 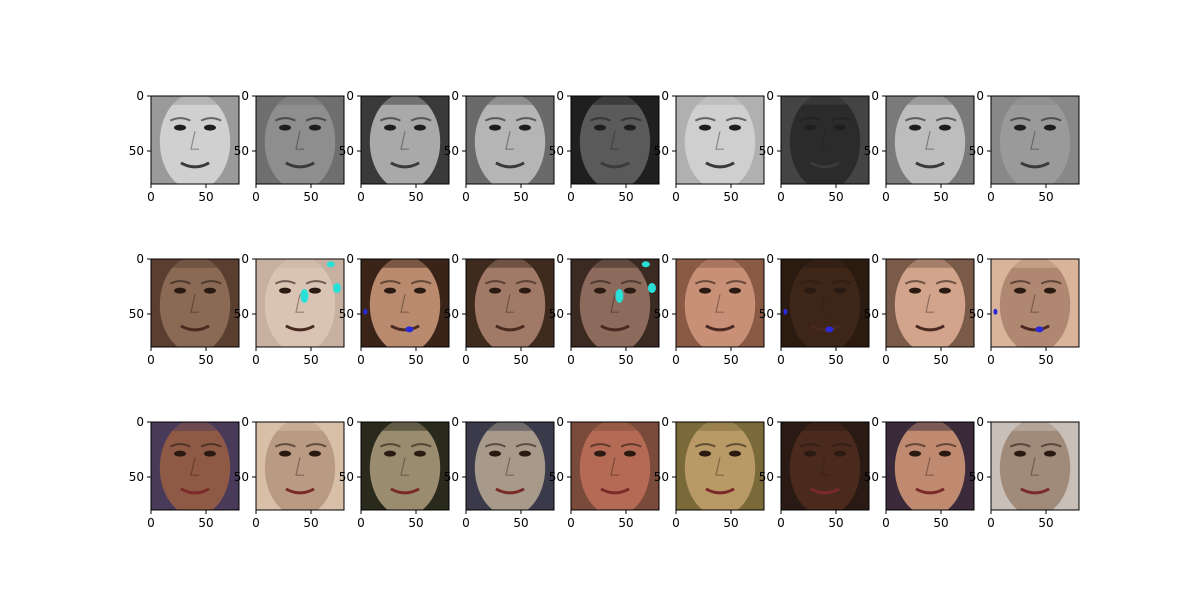 I want to click on face-panel-r3-c2: 0 50 0 50, so click(x=289, y=472).